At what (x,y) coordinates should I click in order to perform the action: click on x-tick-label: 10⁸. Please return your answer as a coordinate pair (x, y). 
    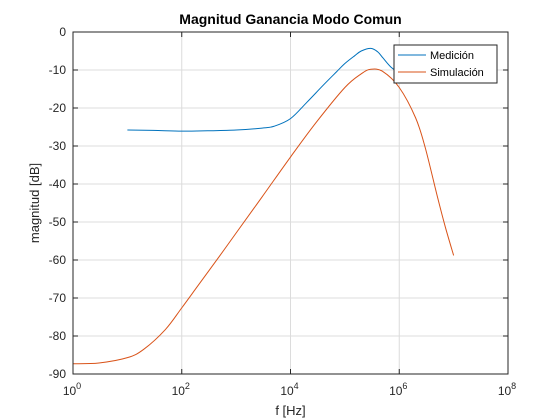
    Looking at the image, I should click on (507, 389).